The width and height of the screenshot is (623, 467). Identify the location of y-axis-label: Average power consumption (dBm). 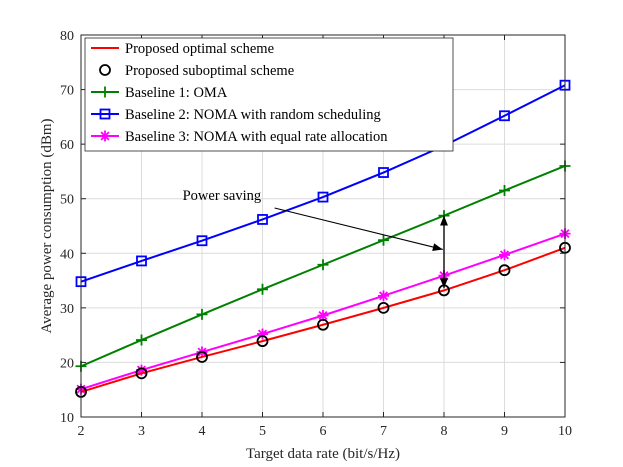
(47, 225).